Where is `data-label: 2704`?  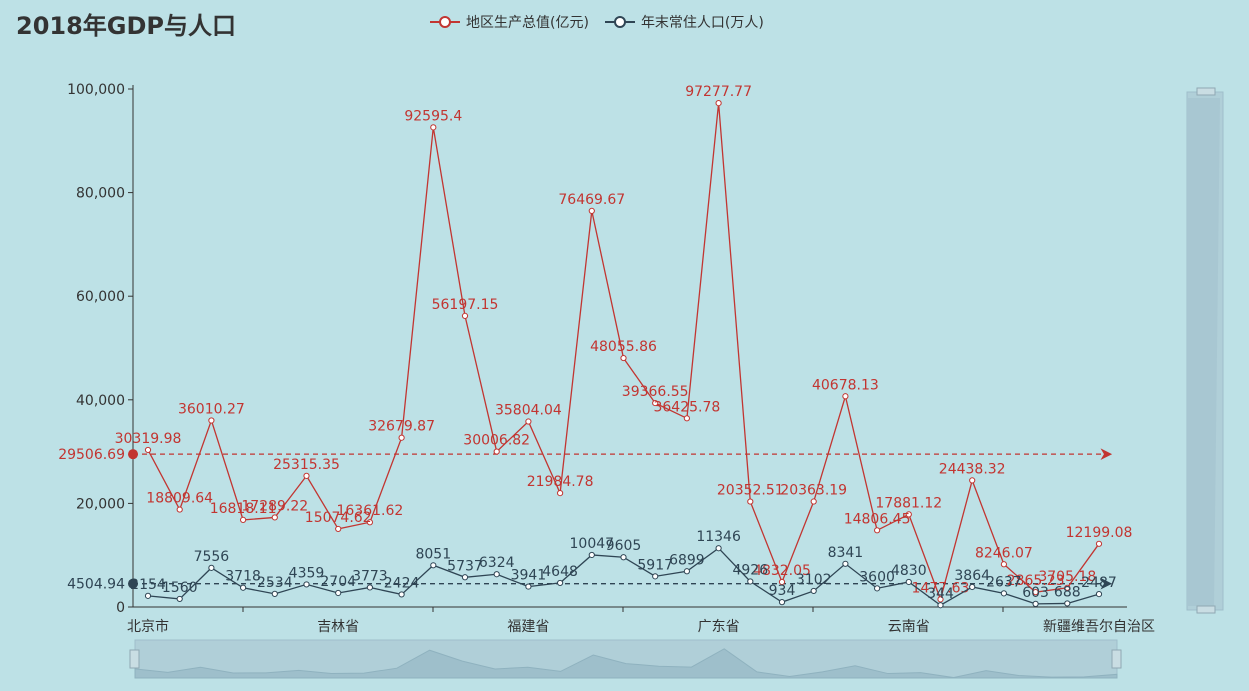
data-label: 2704 is located at coordinates (338, 582).